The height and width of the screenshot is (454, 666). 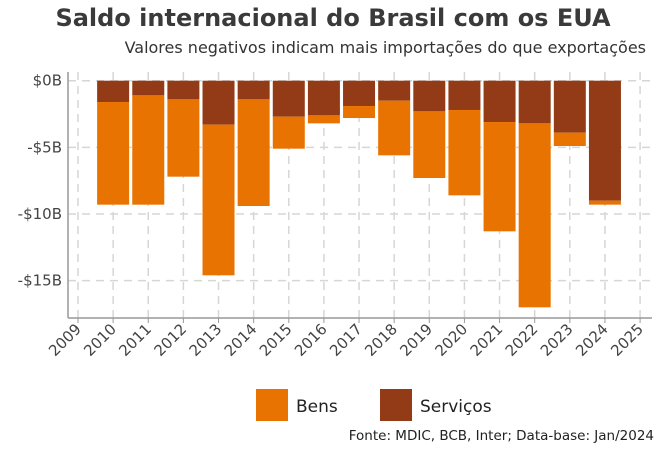 I want to click on bar-bens-2023, so click(x=569, y=139).